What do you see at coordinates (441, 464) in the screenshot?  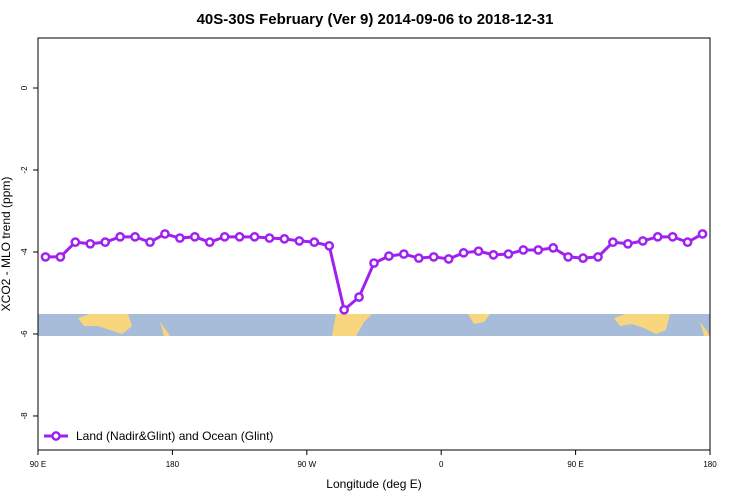 I see `x-tick-label: 0` at bounding box center [441, 464].